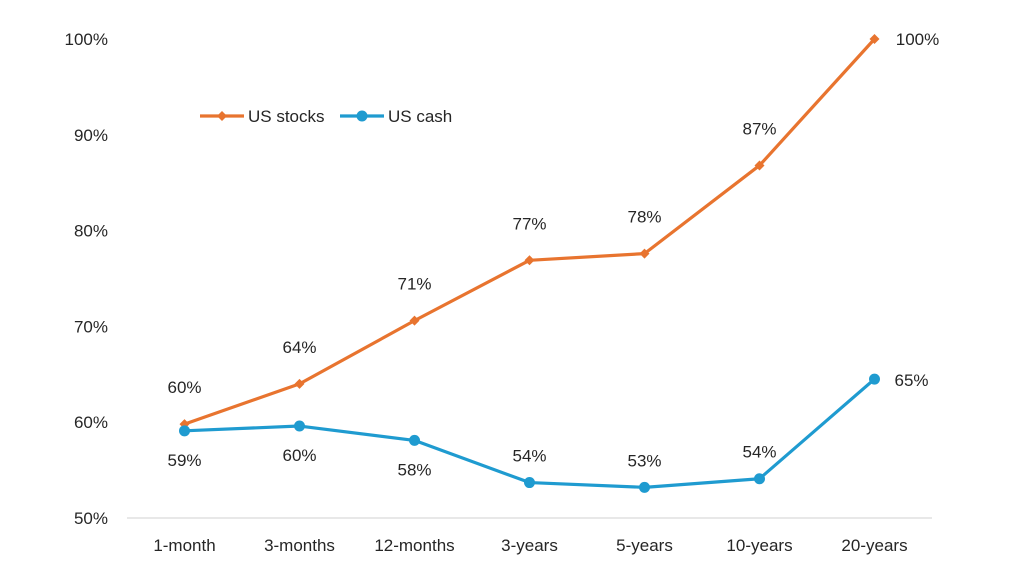 Image resolution: width=1022 pixels, height=577 pixels. Describe the element at coordinates (529, 545) in the screenshot. I see `x-tick-label: 3-years` at that location.